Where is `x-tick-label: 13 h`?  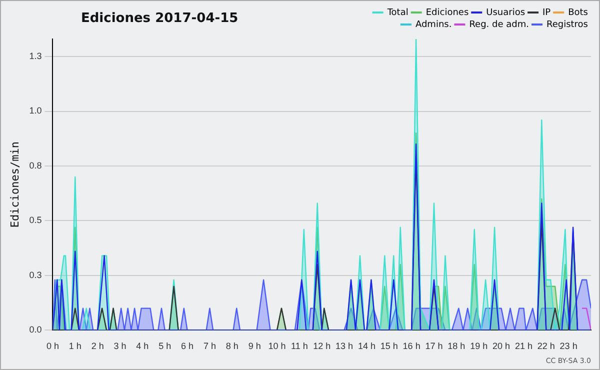 x-tick-label: 13 h is located at coordinates (345, 346).